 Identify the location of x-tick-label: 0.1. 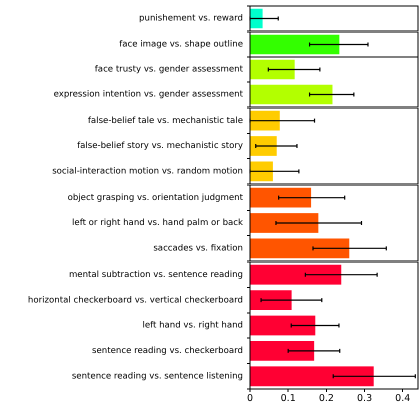
(288, 398).